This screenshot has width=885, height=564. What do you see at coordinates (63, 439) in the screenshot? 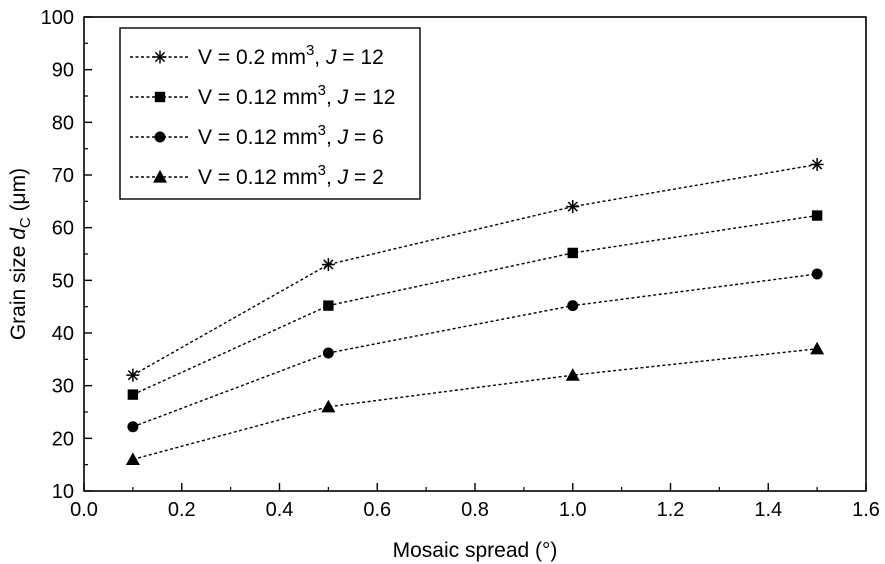
I see `y-tick-label: 20` at bounding box center [63, 439].